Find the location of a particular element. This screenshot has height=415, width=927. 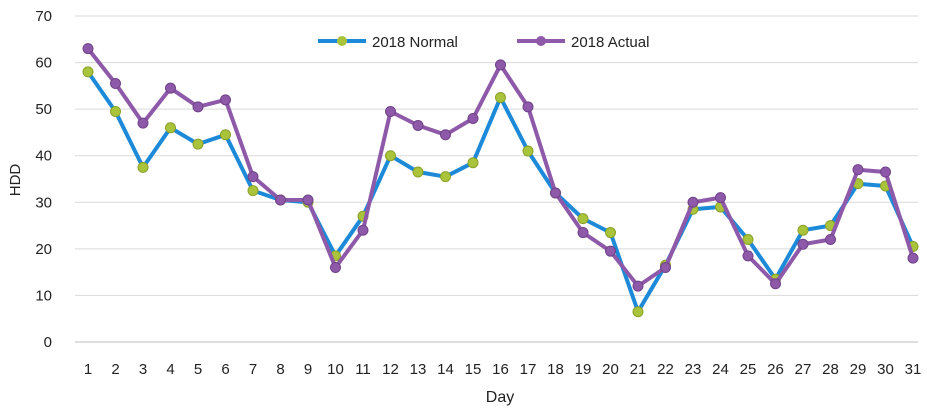

x-tick-label: 8 is located at coordinates (280, 369).